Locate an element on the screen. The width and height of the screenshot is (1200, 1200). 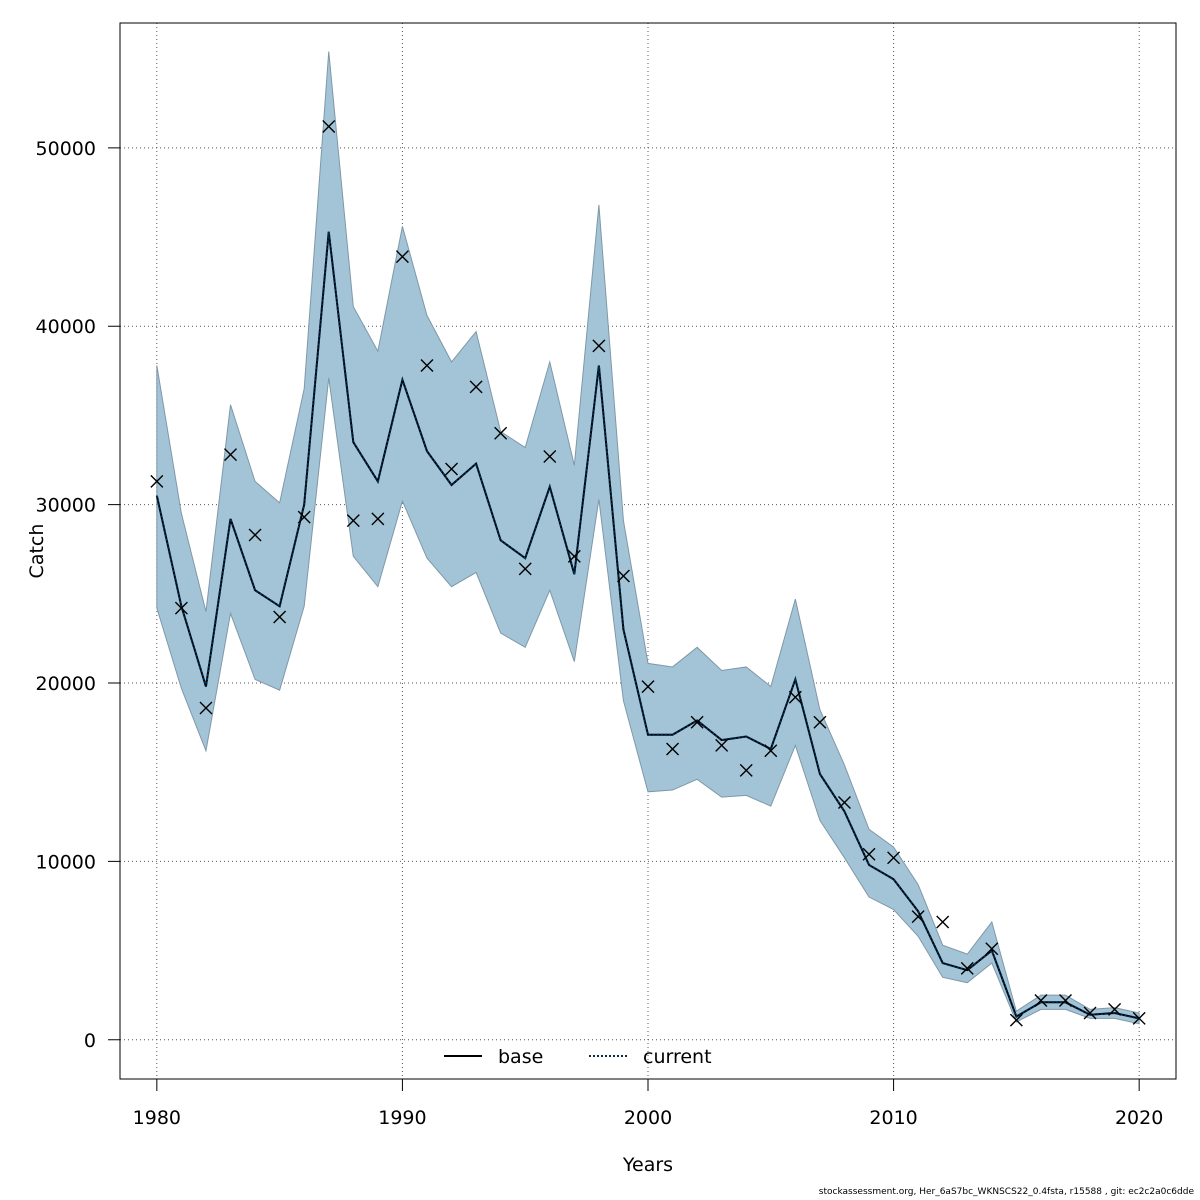
y-tick-label: 0 is located at coordinates (90, 1041).